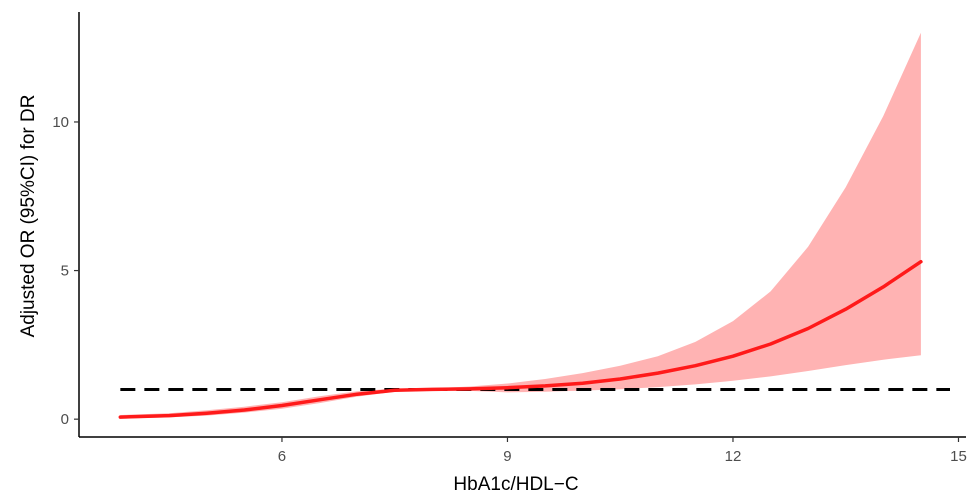 This screenshot has width=974, height=497. I want to click on y-tick-label: 0, so click(65, 419).